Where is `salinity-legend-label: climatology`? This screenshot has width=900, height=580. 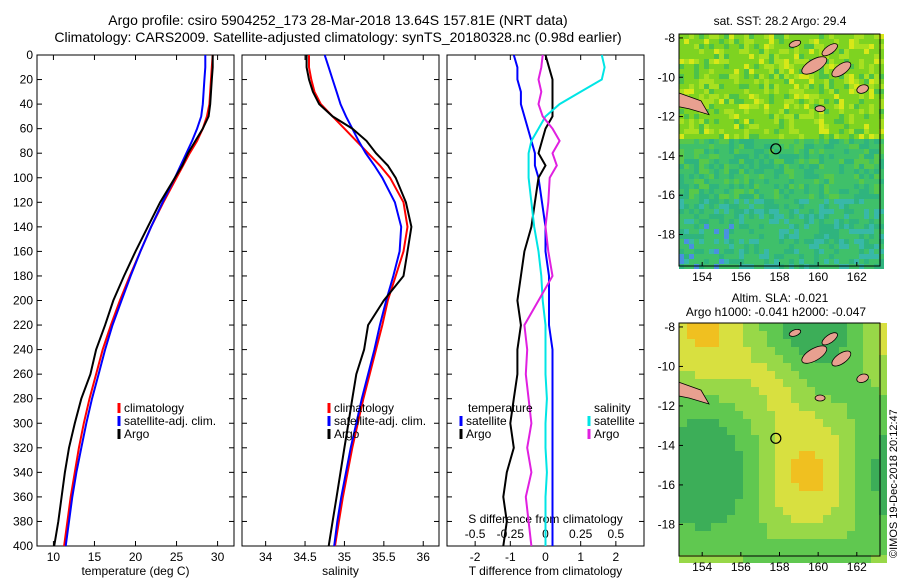 salinity-legend-label: climatology is located at coordinates (364, 408).